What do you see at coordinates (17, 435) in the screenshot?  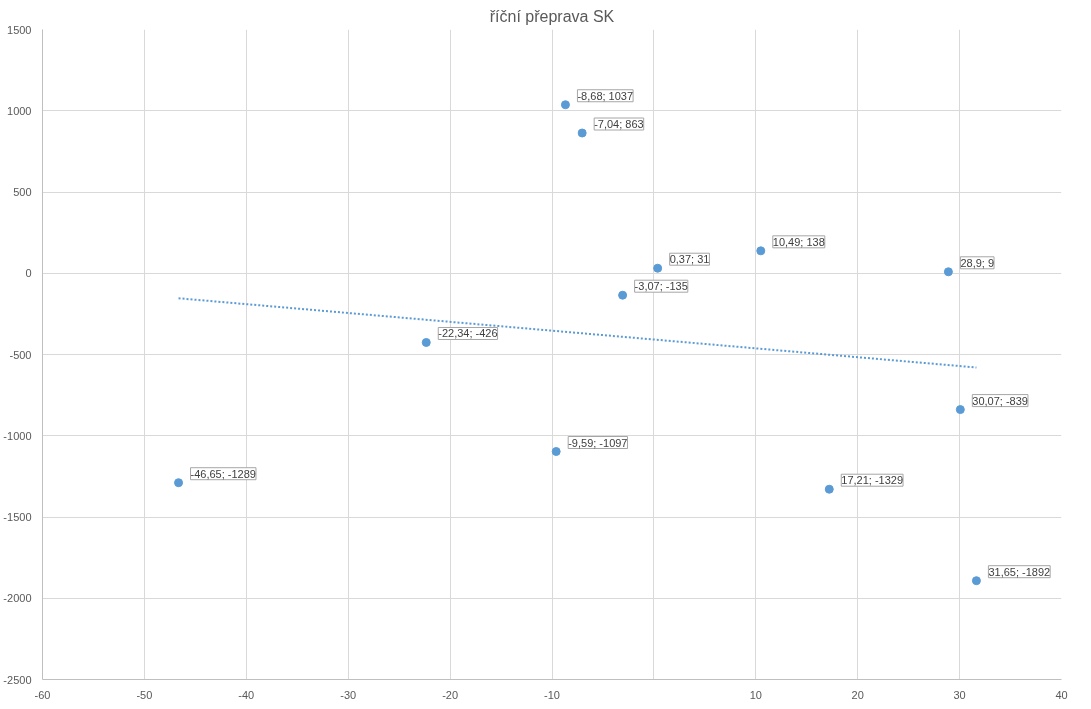 I see `y-tick-label: -1000` at bounding box center [17, 435].